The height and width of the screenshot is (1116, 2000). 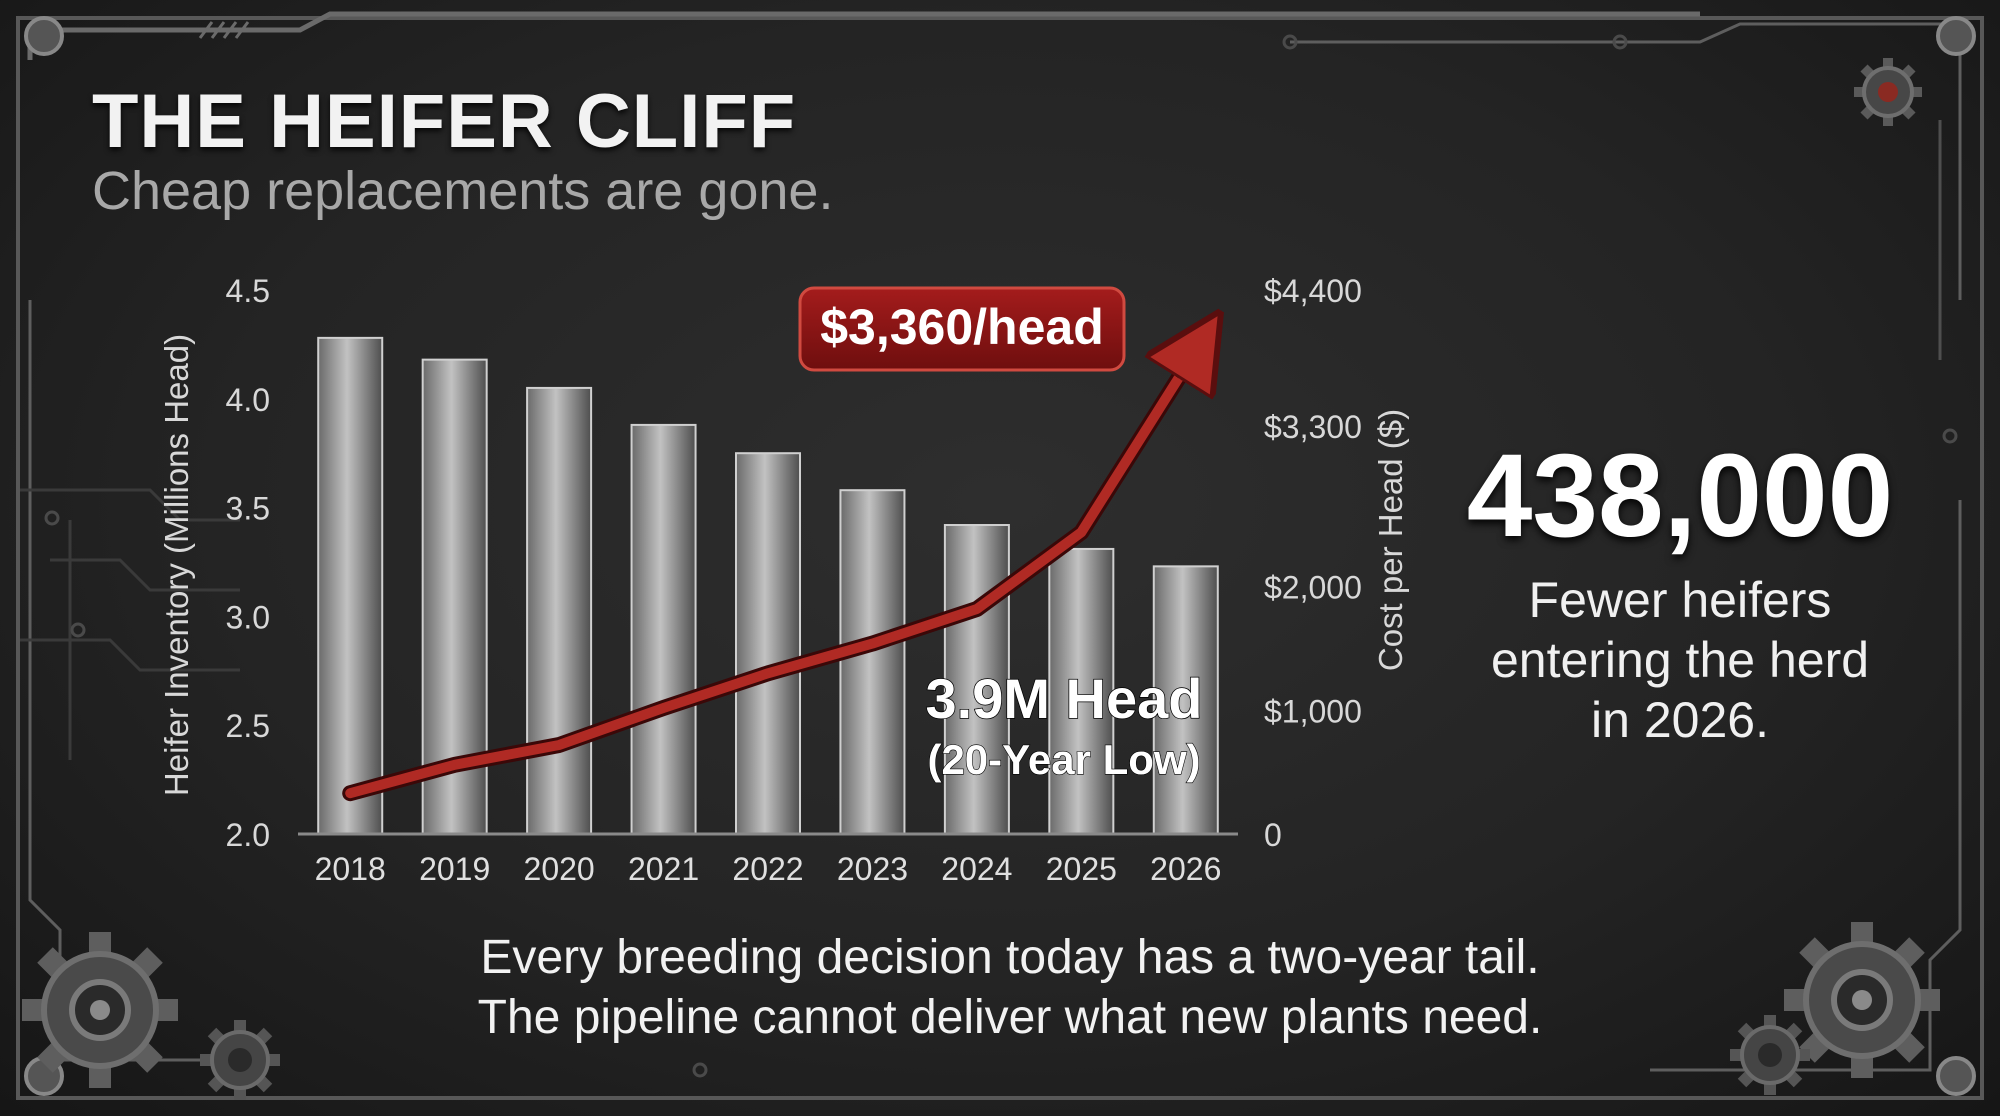 What do you see at coordinates (248, 509) in the screenshot?
I see `y-tick-label: 3.5` at bounding box center [248, 509].